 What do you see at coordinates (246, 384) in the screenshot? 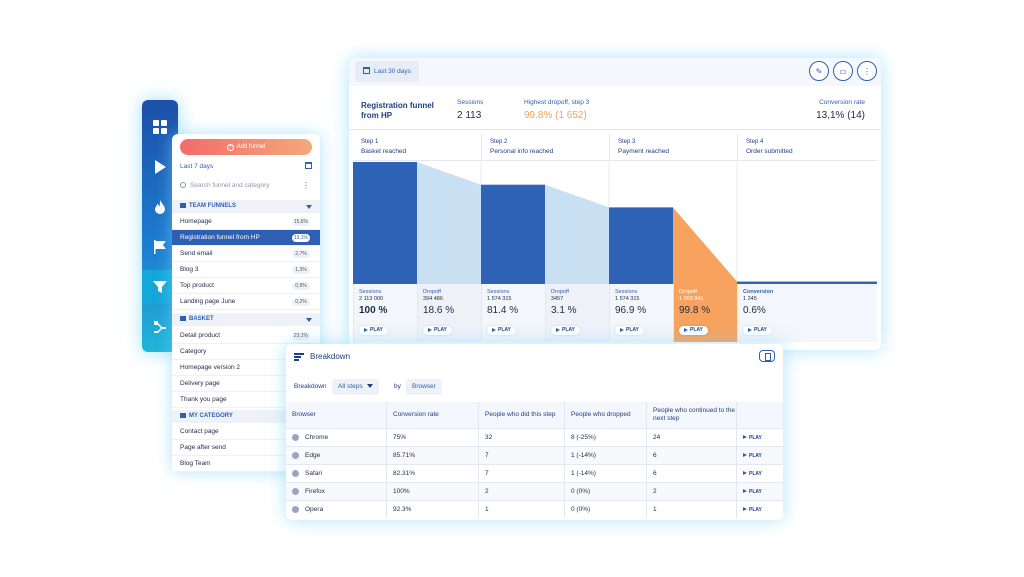
I see `funnel-item: Delivery page` at bounding box center [246, 384].